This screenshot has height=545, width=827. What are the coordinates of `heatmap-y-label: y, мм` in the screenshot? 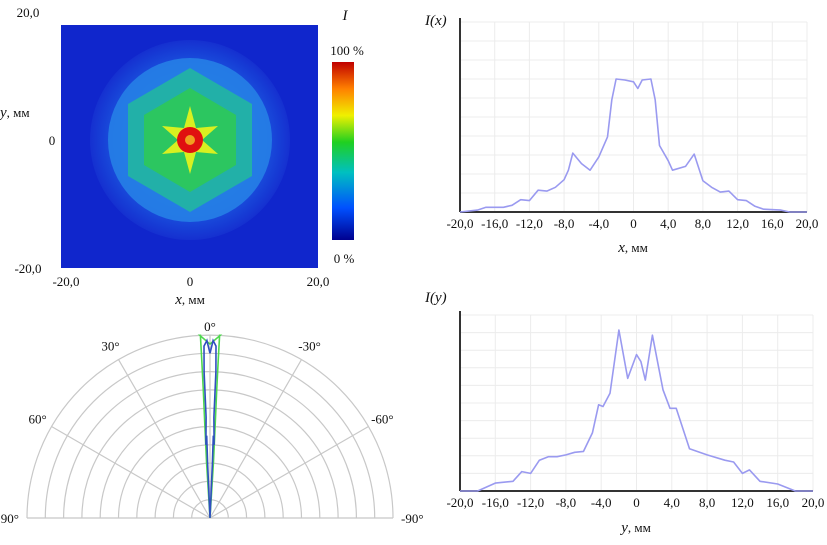 It's located at (15, 113).